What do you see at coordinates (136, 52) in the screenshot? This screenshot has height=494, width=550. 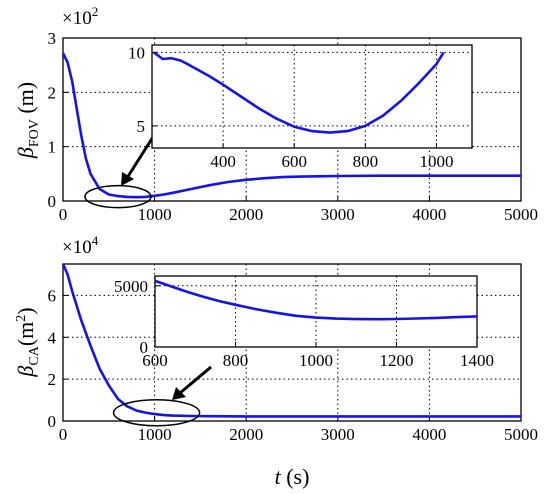 I see `y-tick-label: 10` at bounding box center [136, 52].